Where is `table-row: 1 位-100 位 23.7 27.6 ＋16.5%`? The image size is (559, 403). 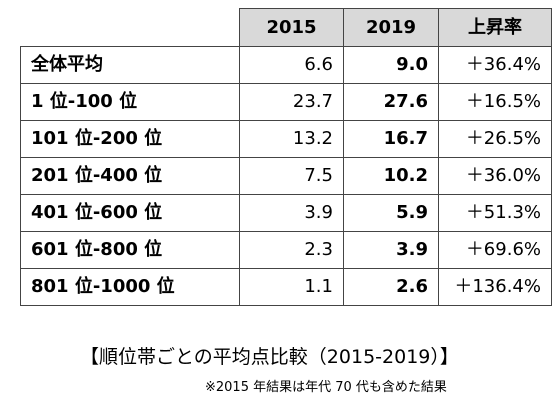 table-row: 1 位-100 位 23.7 27.6 ＋16.5% is located at coordinates (286, 102).